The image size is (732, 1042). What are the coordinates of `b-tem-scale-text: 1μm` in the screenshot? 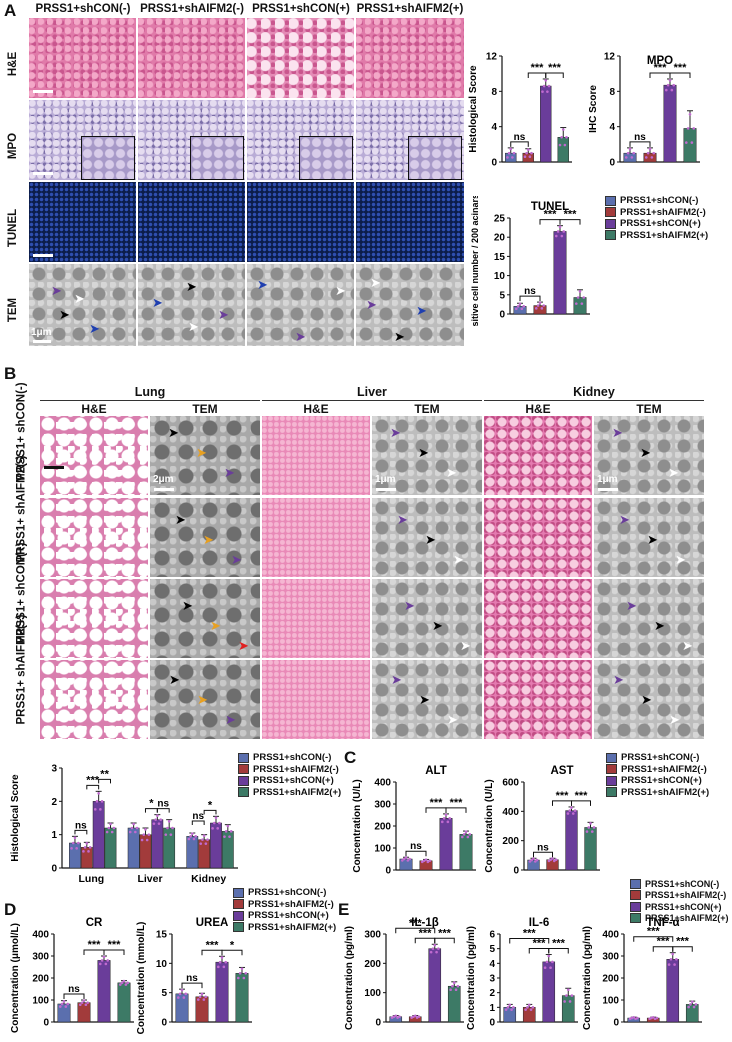 It's located at (607, 479).